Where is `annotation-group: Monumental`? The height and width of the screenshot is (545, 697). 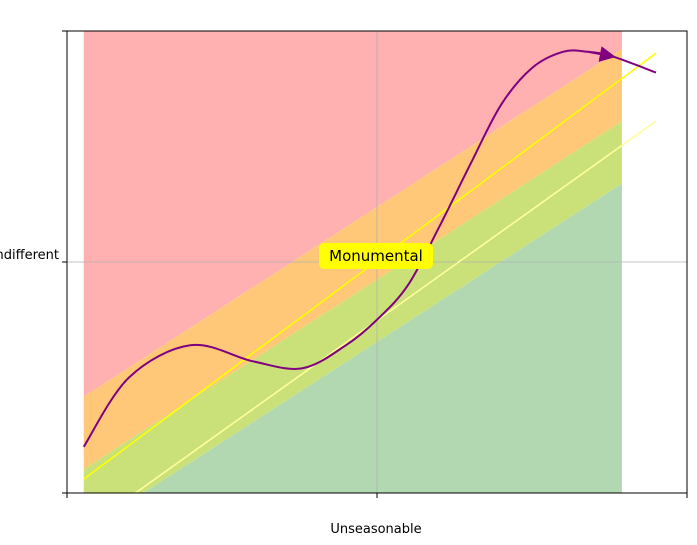 annotation-group: Monumental is located at coordinates (376, 256).